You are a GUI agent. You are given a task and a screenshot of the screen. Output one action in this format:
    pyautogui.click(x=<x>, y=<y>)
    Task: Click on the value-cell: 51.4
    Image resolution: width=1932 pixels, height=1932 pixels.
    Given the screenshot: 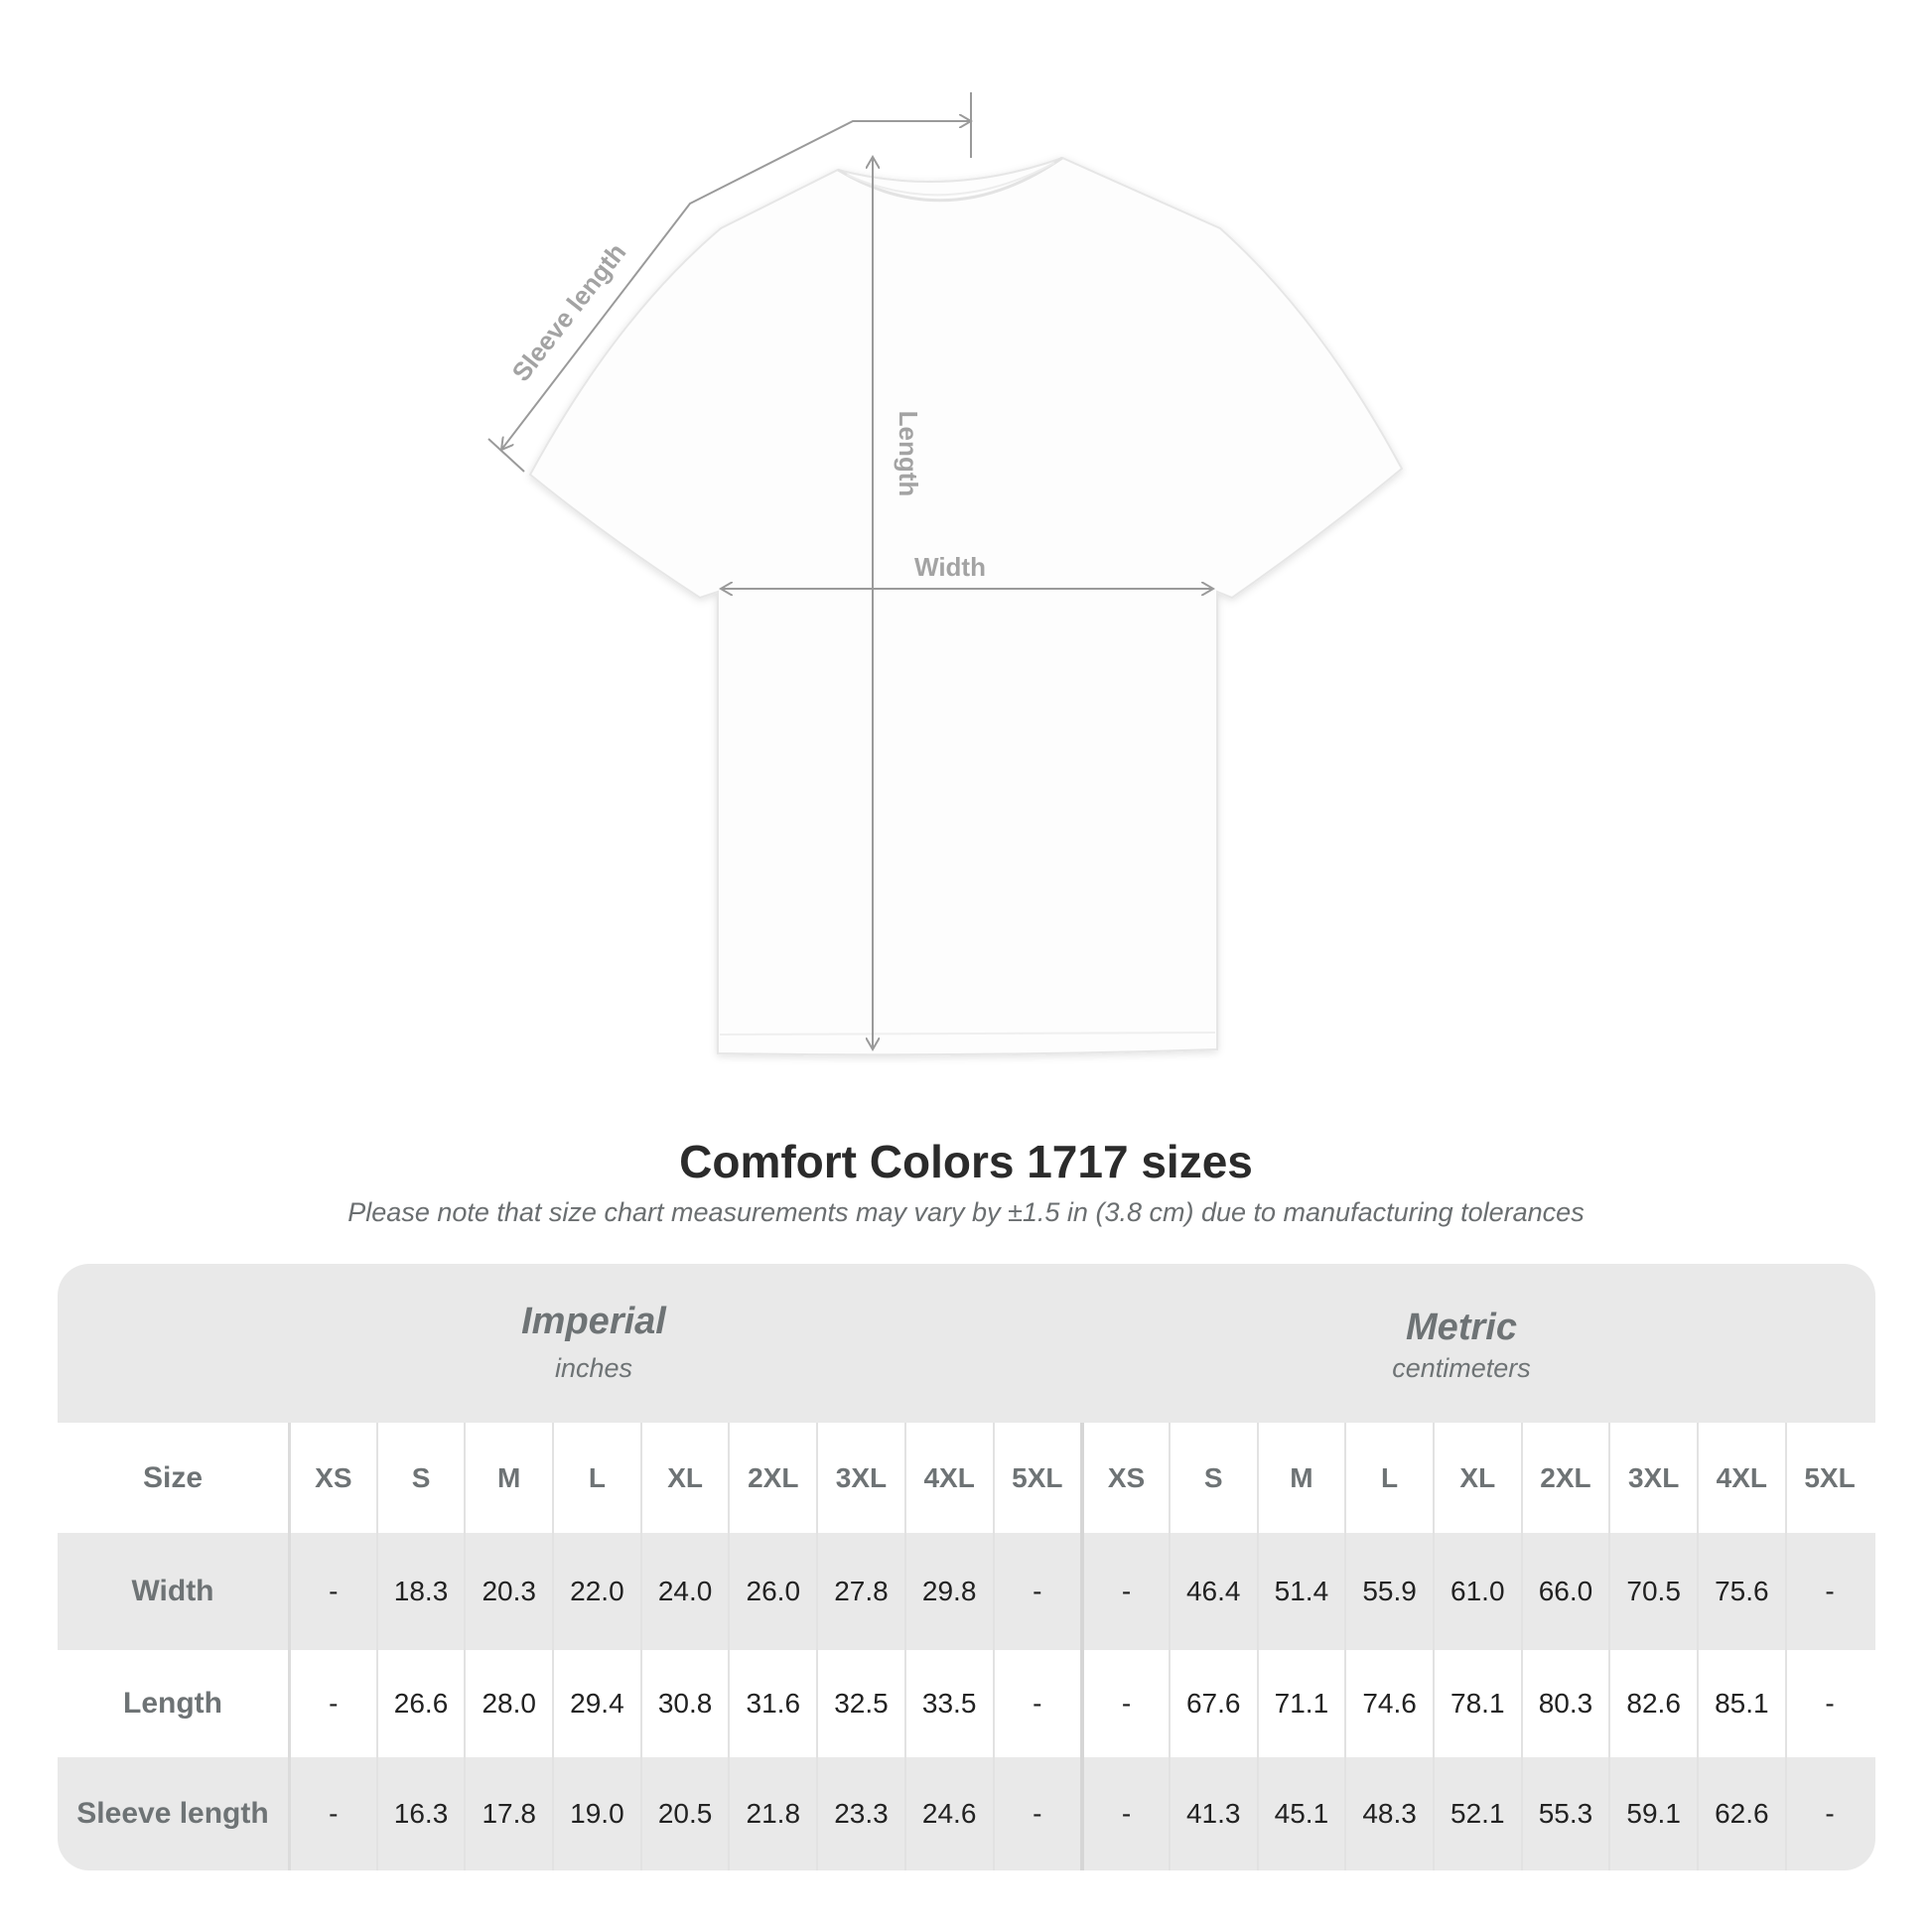 What is the action you would take?
    pyautogui.click(x=1300, y=1592)
    